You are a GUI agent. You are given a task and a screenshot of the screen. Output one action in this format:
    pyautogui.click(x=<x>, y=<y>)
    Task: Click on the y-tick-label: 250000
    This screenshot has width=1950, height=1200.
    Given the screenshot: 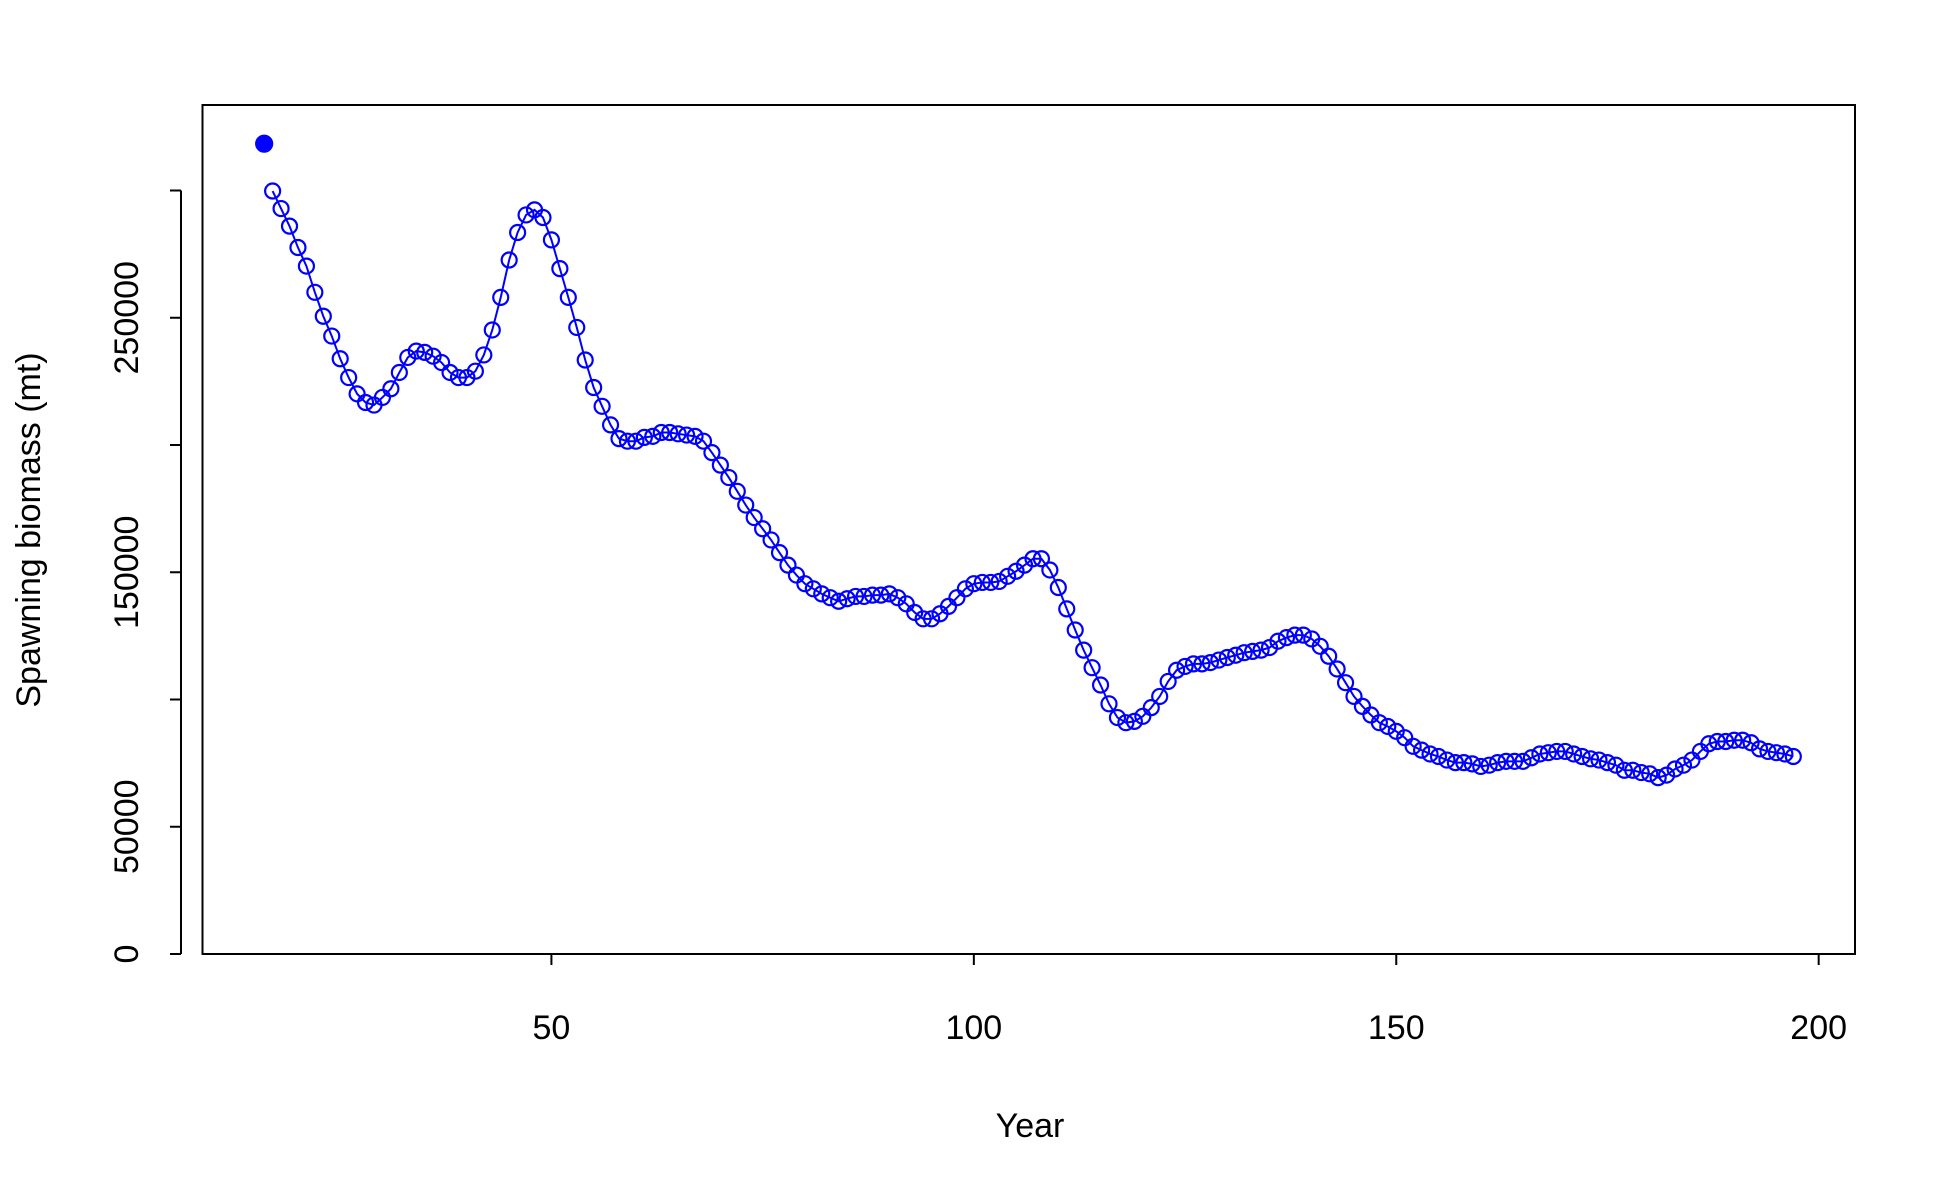 What is the action you would take?
    pyautogui.click(x=127, y=317)
    